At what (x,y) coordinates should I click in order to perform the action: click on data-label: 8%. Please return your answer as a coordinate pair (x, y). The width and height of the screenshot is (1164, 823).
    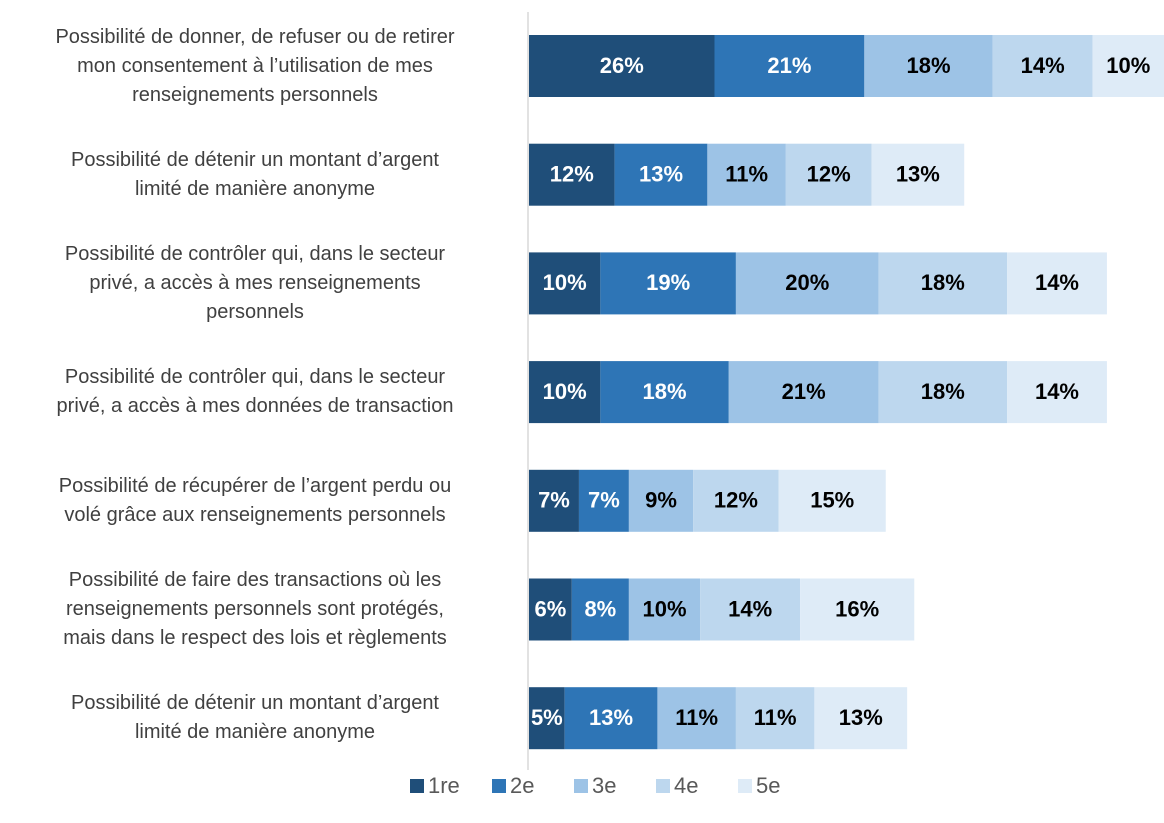
    Looking at the image, I should click on (600, 608).